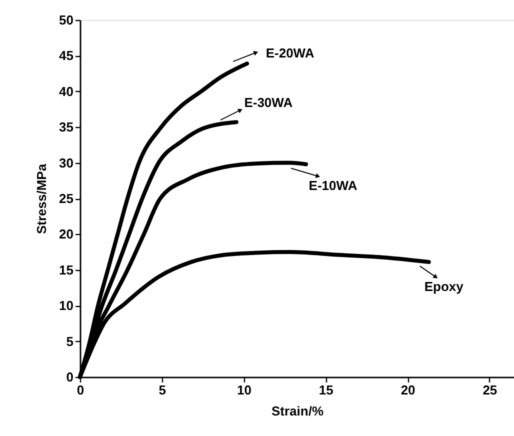  What do you see at coordinates (66, 91) in the screenshot?
I see `y-tick-label: 40` at bounding box center [66, 91].